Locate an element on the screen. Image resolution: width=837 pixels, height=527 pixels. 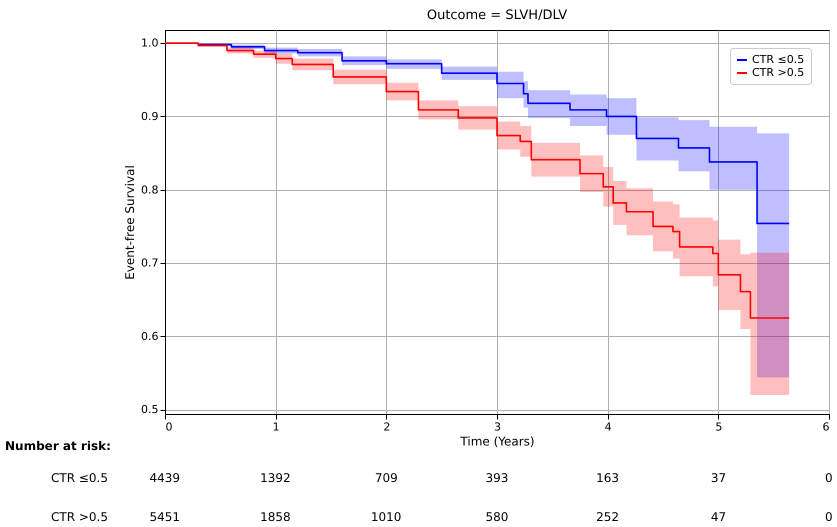
legend-label: CTR ≤0.5 is located at coordinates (778, 59).